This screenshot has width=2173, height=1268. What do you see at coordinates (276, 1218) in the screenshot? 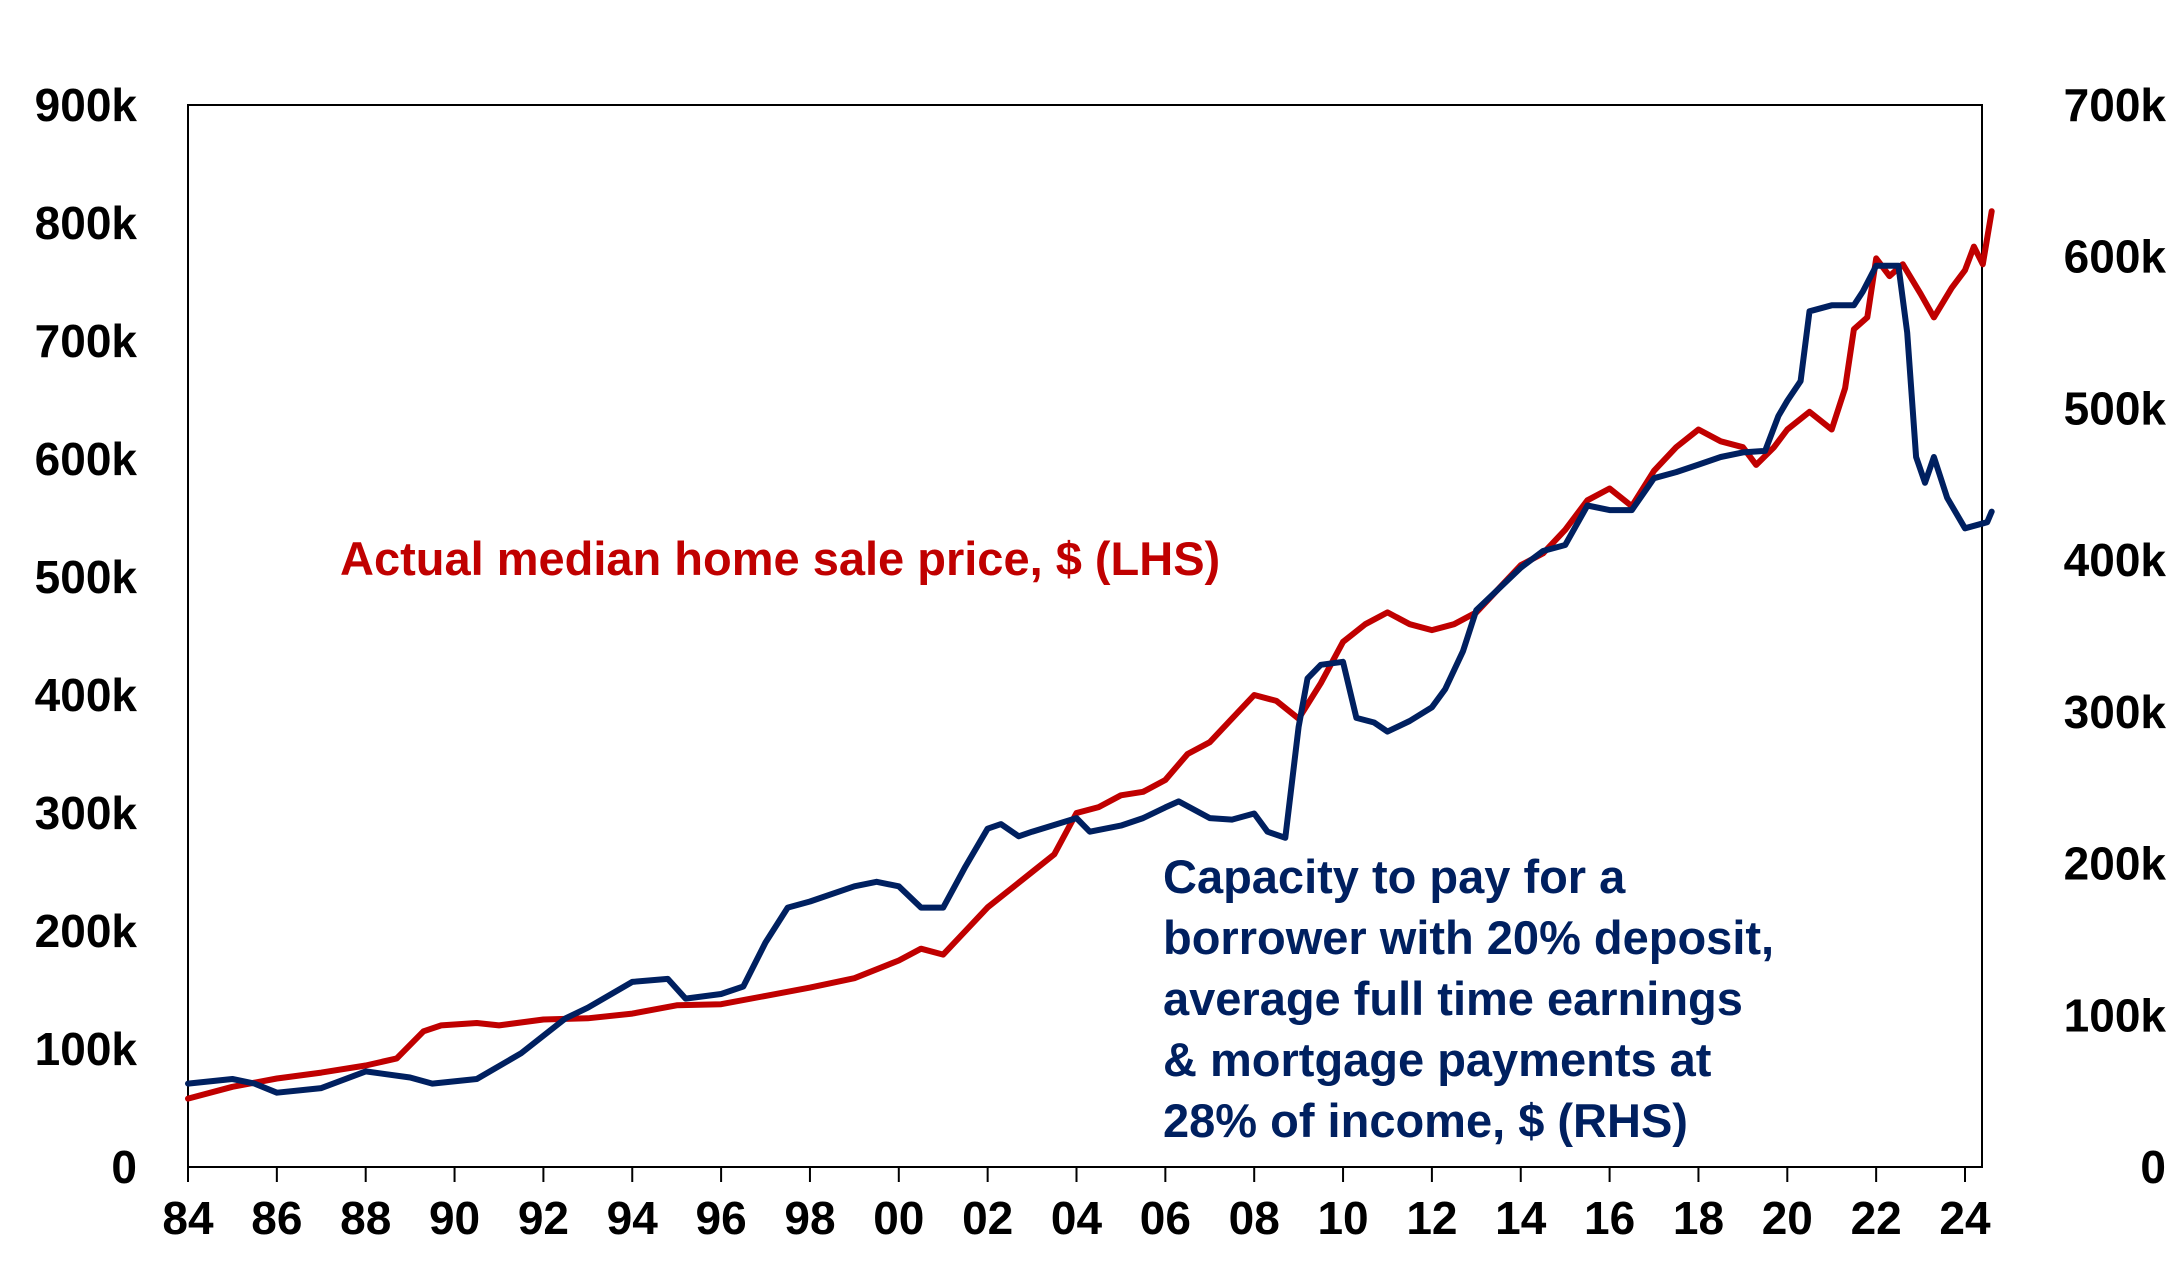
I see `x-tick-label: 86` at bounding box center [276, 1218].